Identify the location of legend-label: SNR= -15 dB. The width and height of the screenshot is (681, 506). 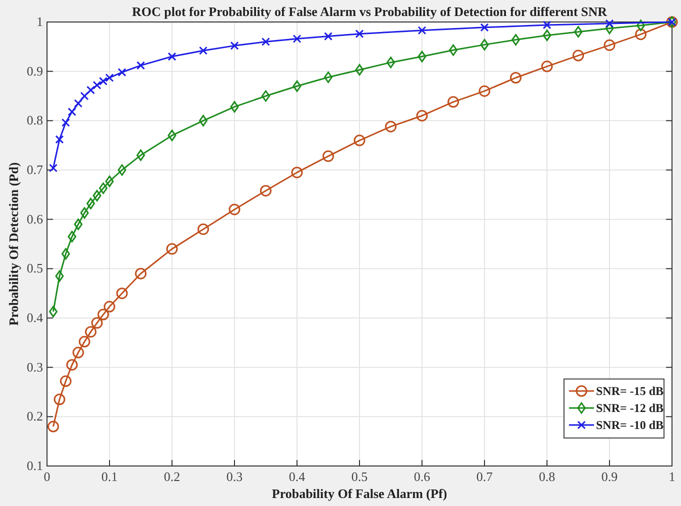
(630, 391).